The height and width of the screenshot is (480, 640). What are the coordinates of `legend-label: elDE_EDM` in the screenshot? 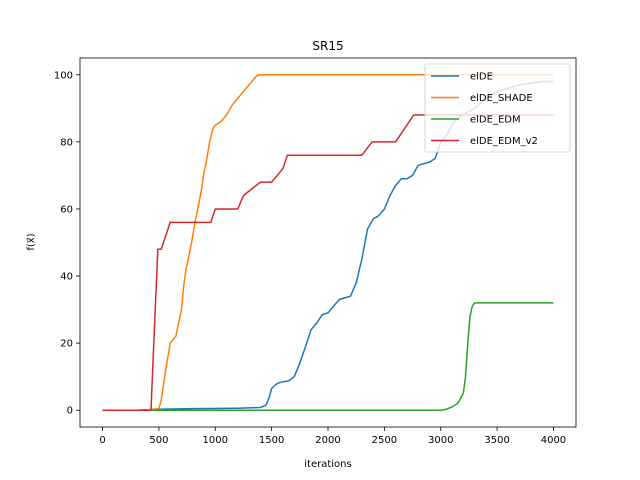 It's located at (495, 120).